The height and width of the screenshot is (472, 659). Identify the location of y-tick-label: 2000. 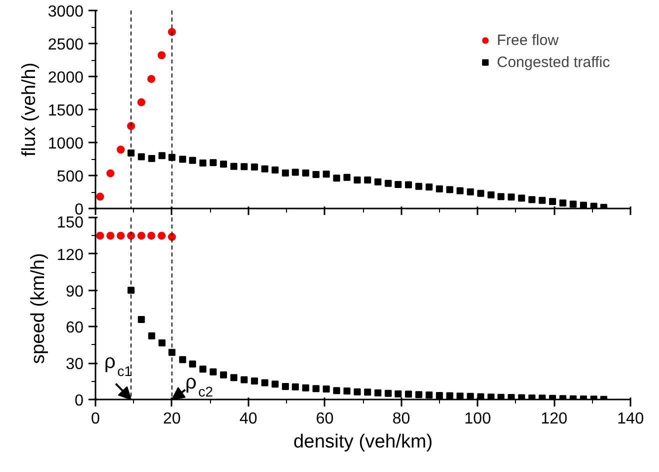
(66, 78).